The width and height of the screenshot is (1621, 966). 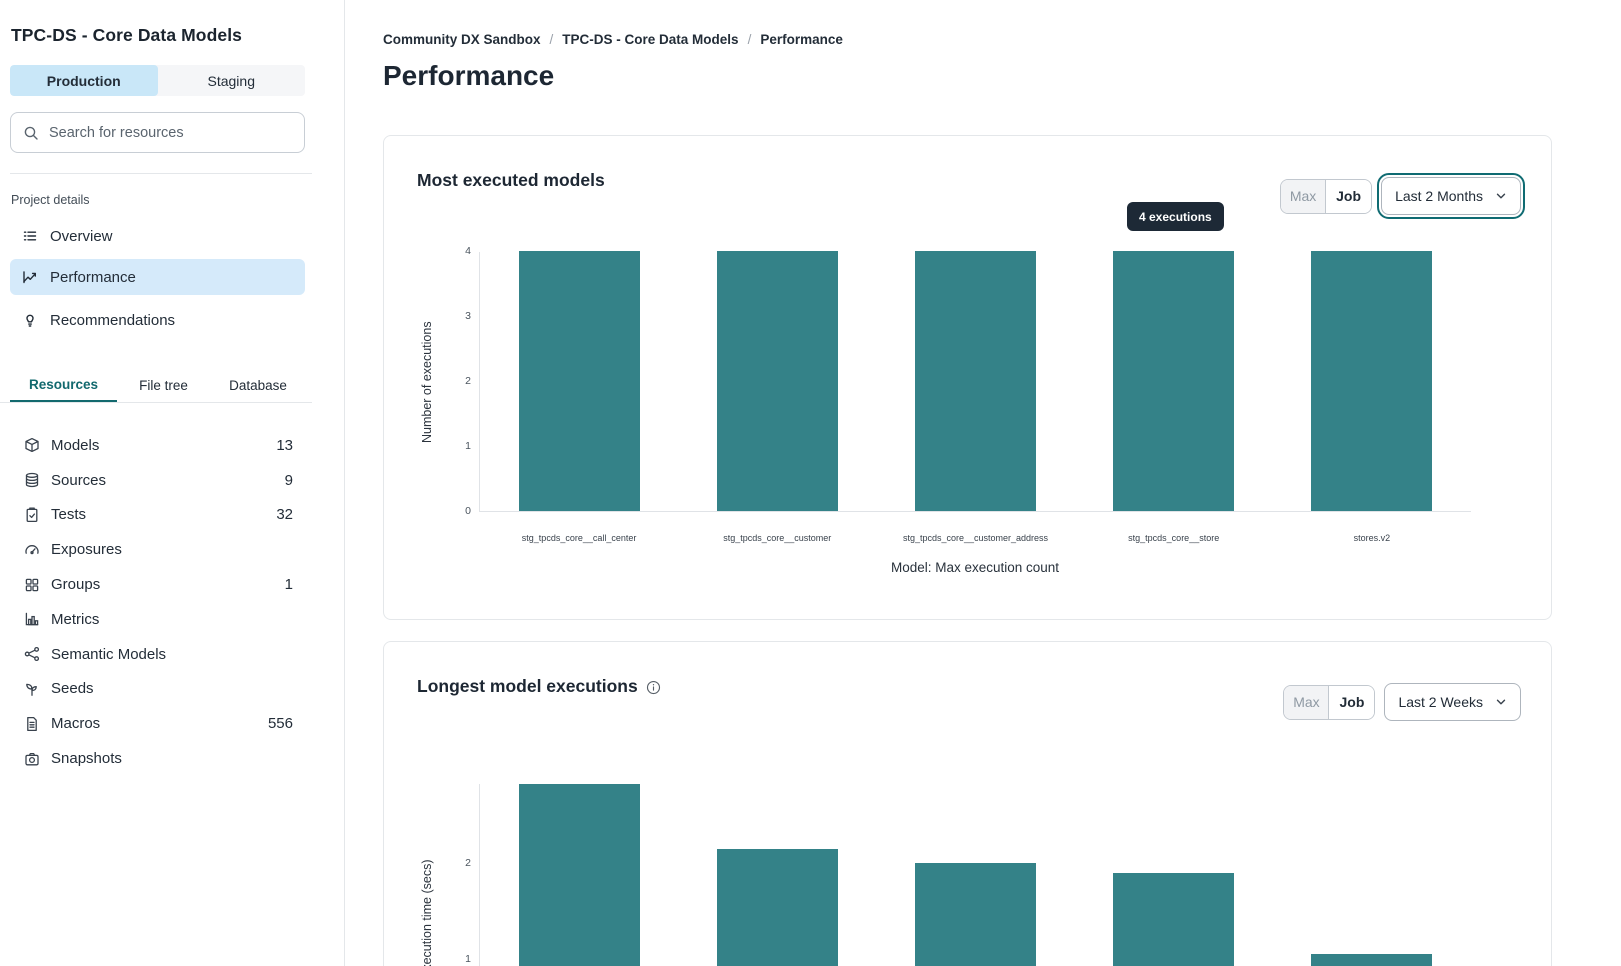 I want to click on bar-chart-icon, so click(x=32, y=619).